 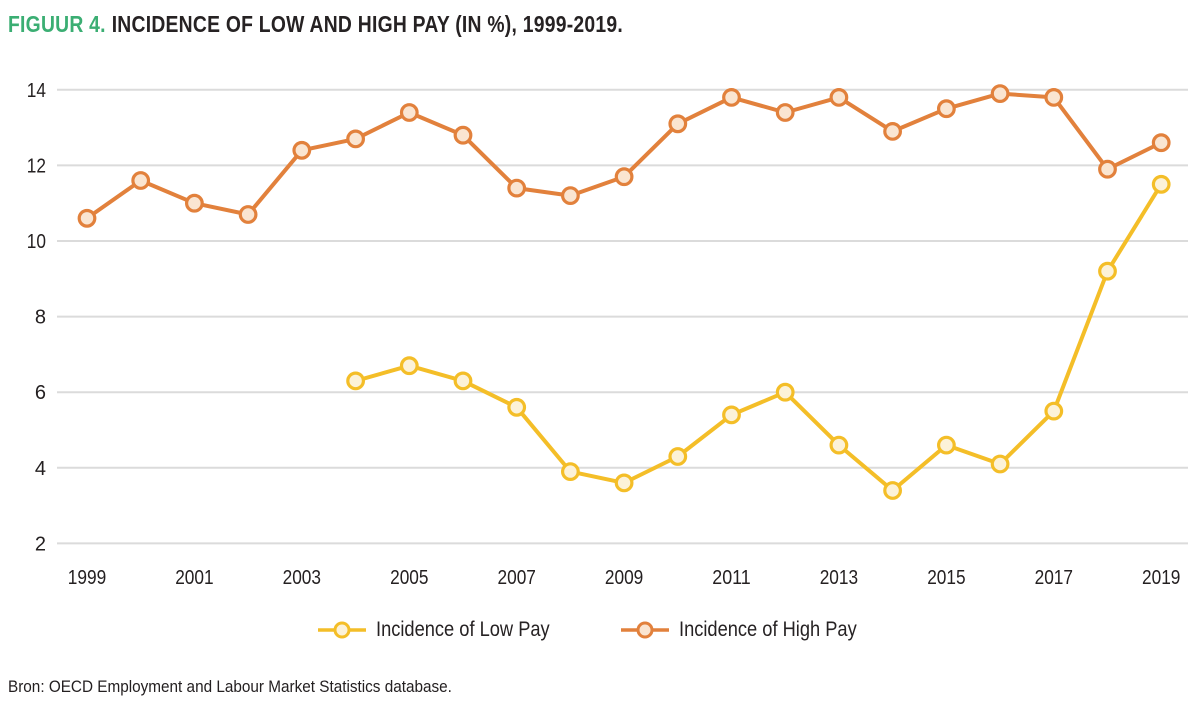 What do you see at coordinates (194, 578) in the screenshot?
I see `x-tick-label-2001: 2001` at bounding box center [194, 578].